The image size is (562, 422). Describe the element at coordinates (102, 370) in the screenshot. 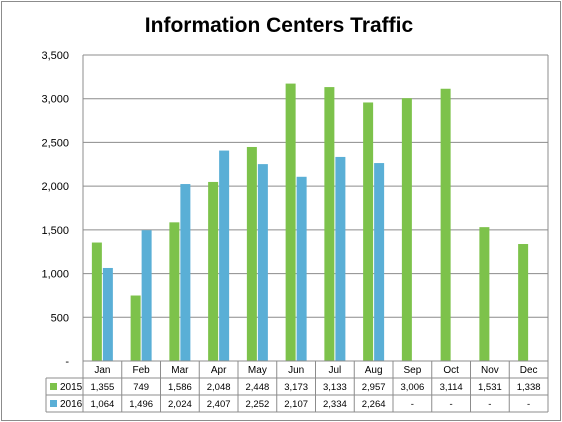

I see `x-tick-label: Jan` at that location.